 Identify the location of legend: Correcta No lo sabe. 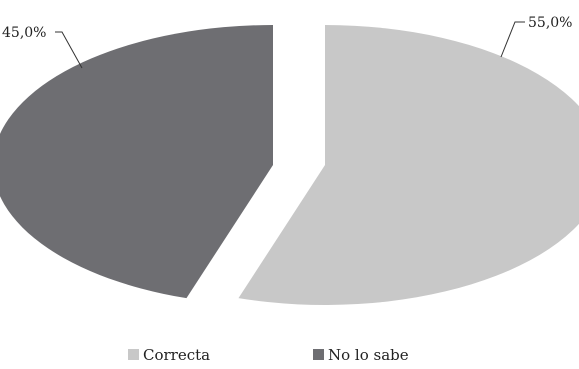
(268, 355).